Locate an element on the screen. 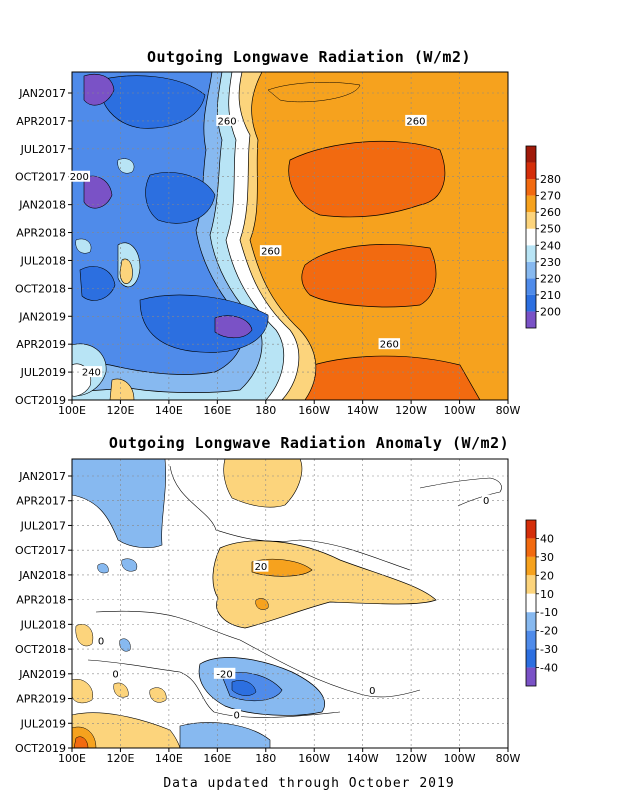 Image resolution: width=618 pixels, height=800 pixels. contour-label: 240 is located at coordinates (91, 373).